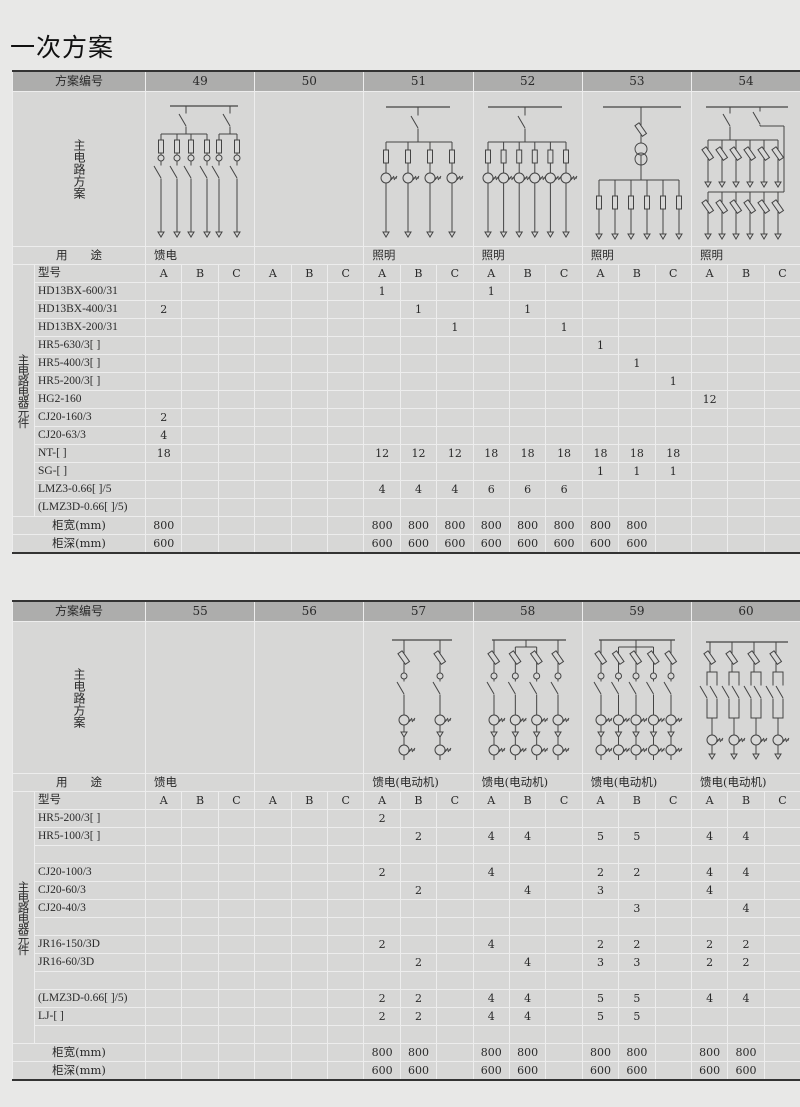 The height and width of the screenshot is (1107, 800). Describe the element at coordinates (406, 453) in the screenshot. I see `table-row: NT-[ ] 18 12 12 12 18 18 18 18 18 18` at that location.